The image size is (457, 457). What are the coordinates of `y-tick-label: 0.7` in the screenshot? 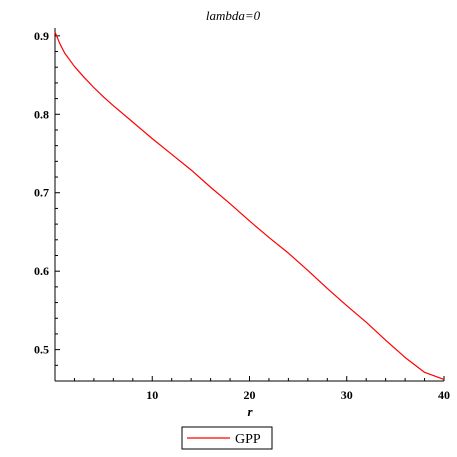 It's located at (41, 193).